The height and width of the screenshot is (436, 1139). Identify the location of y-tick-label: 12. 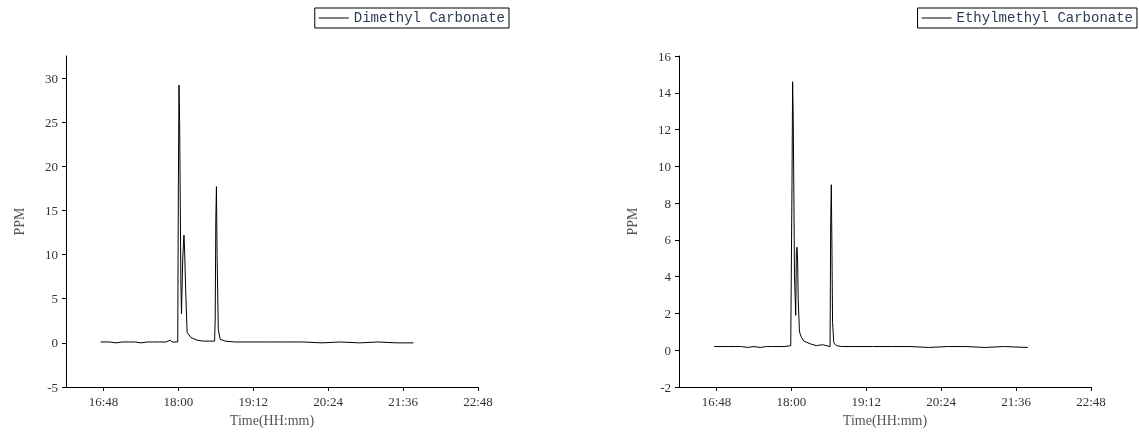
(664, 130).